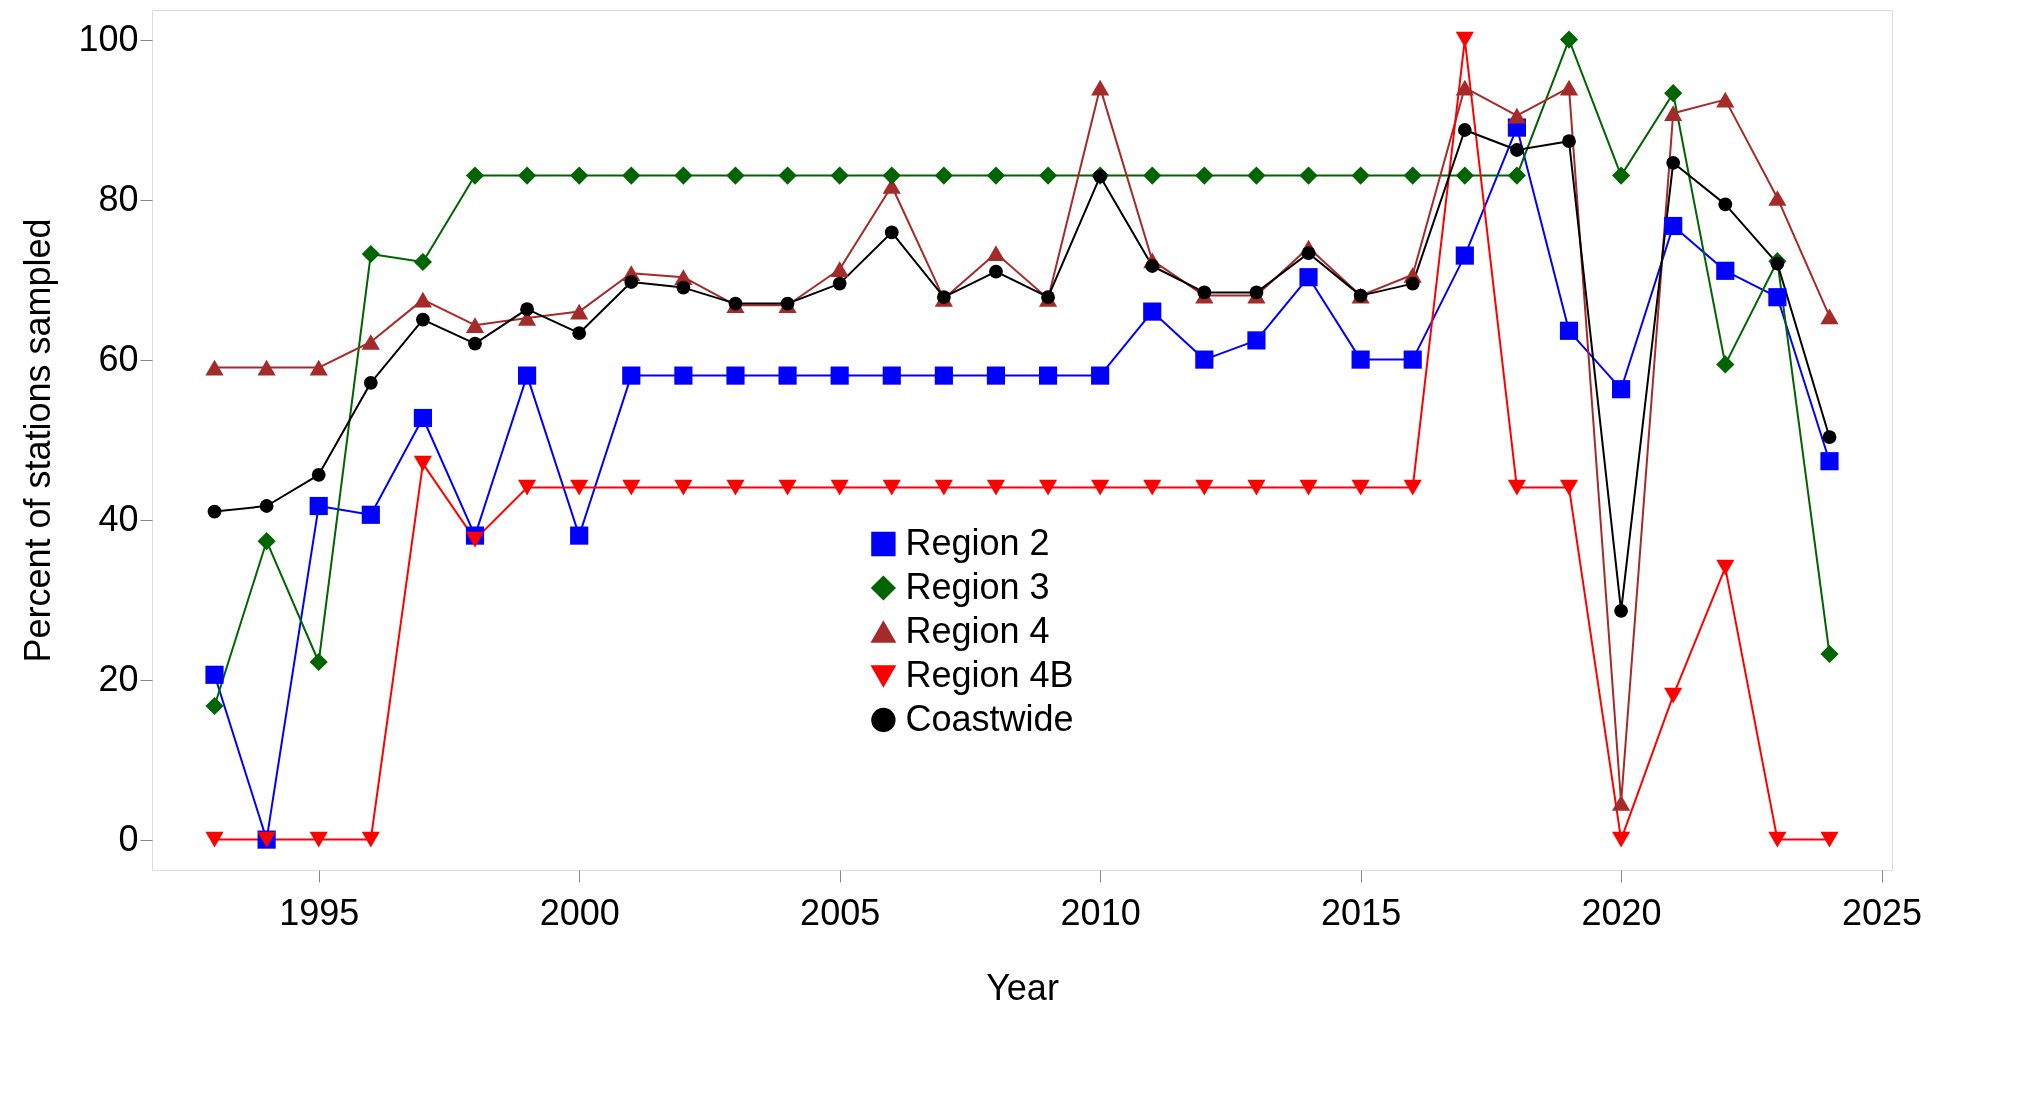 Image resolution: width=2023 pixels, height=1099 pixels. I want to click on legend-label: Region 4, so click(977, 630).